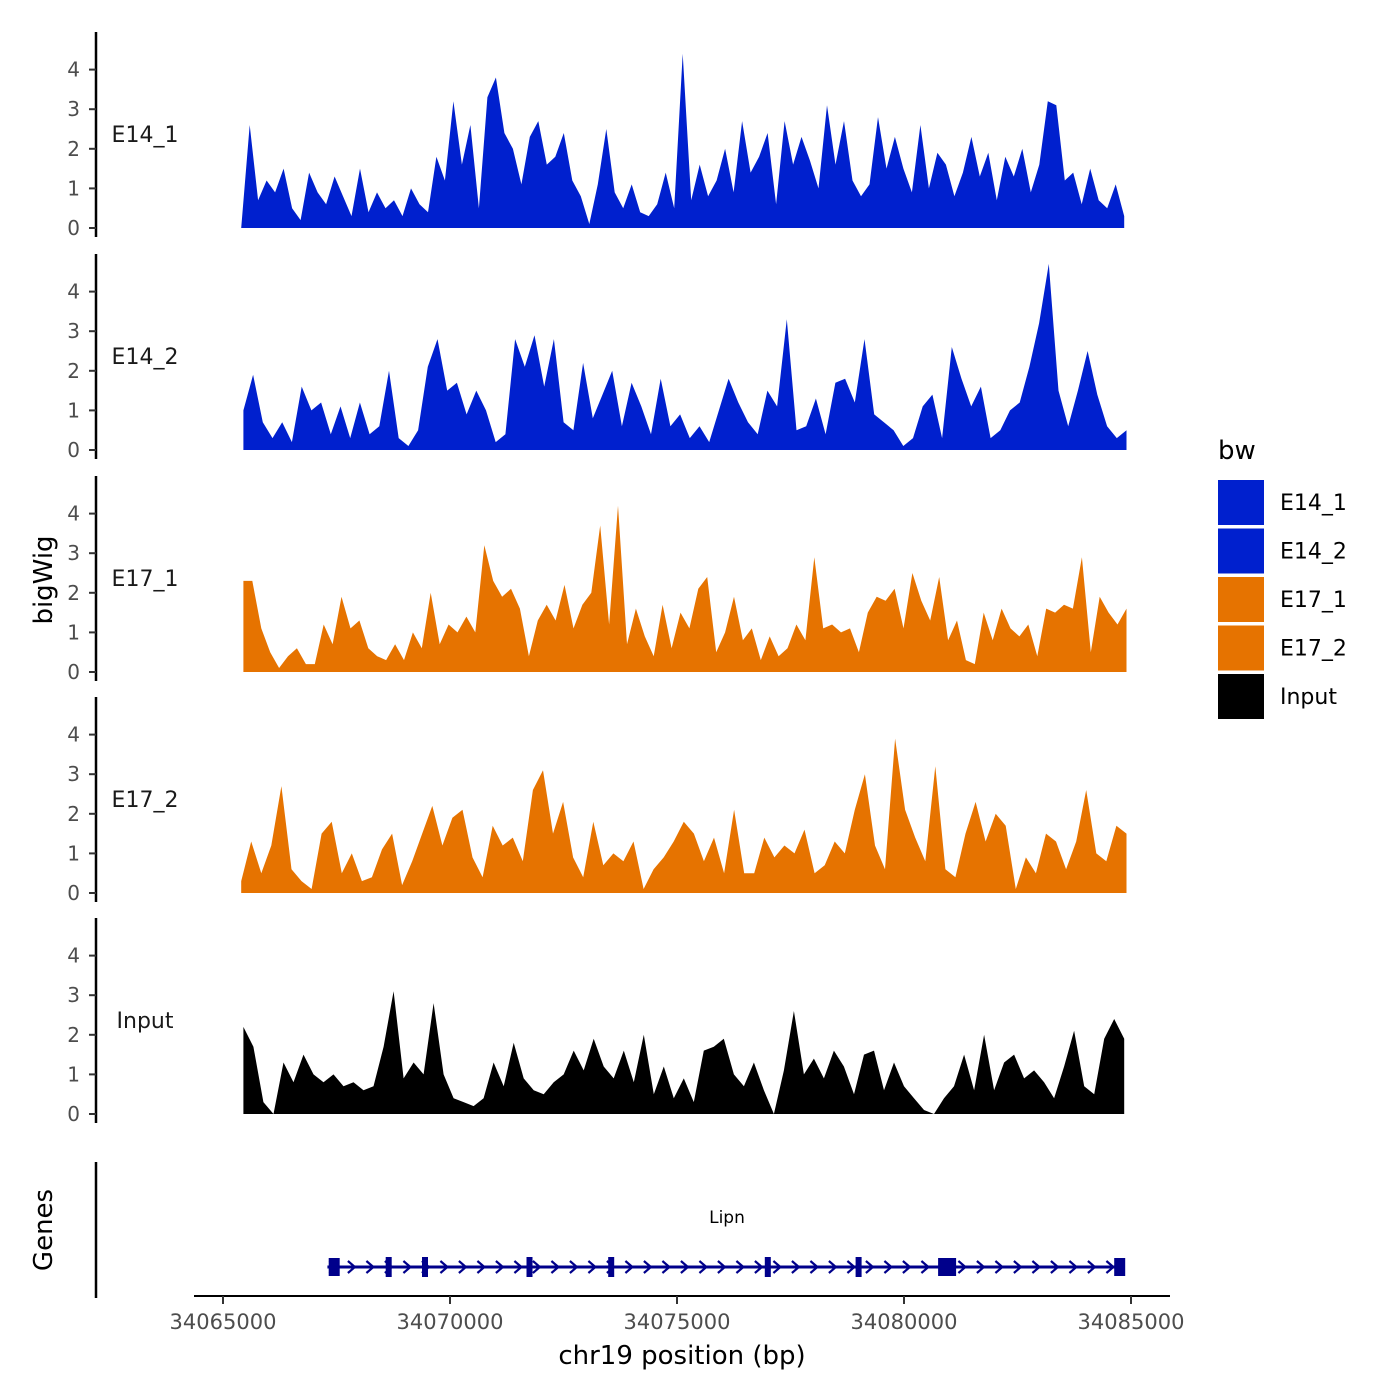 This screenshot has height=1400, width=1400. I want to click on legend-label-input: Input, so click(1308, 697).